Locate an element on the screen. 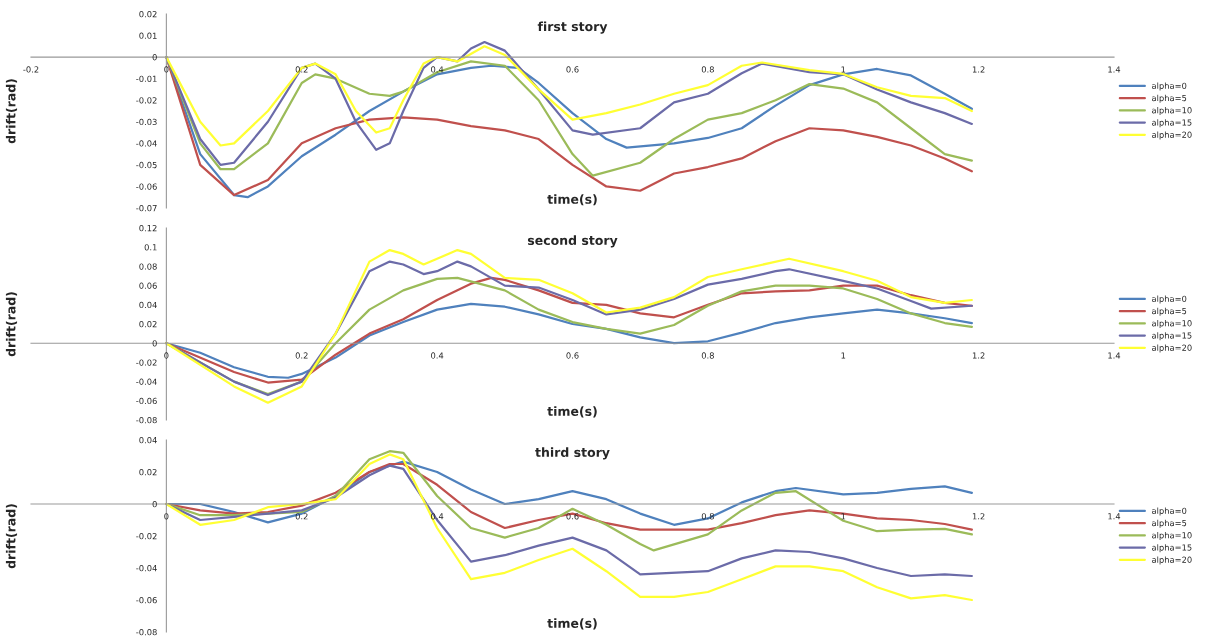 This screenshot has width=1207, height=643. y-tick-label: 0.01 is located at coordinates (148, 35).